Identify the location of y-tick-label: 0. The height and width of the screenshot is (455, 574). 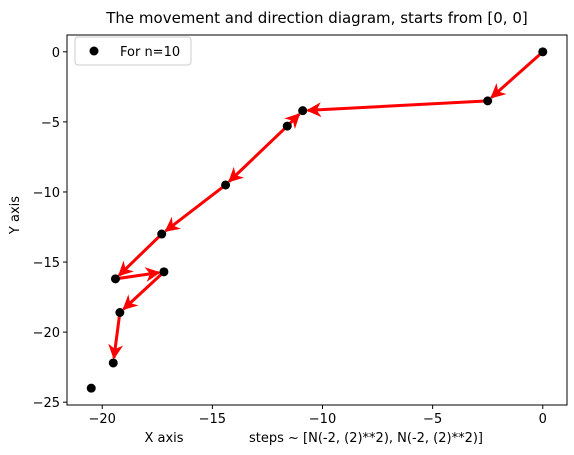
(56, 53).